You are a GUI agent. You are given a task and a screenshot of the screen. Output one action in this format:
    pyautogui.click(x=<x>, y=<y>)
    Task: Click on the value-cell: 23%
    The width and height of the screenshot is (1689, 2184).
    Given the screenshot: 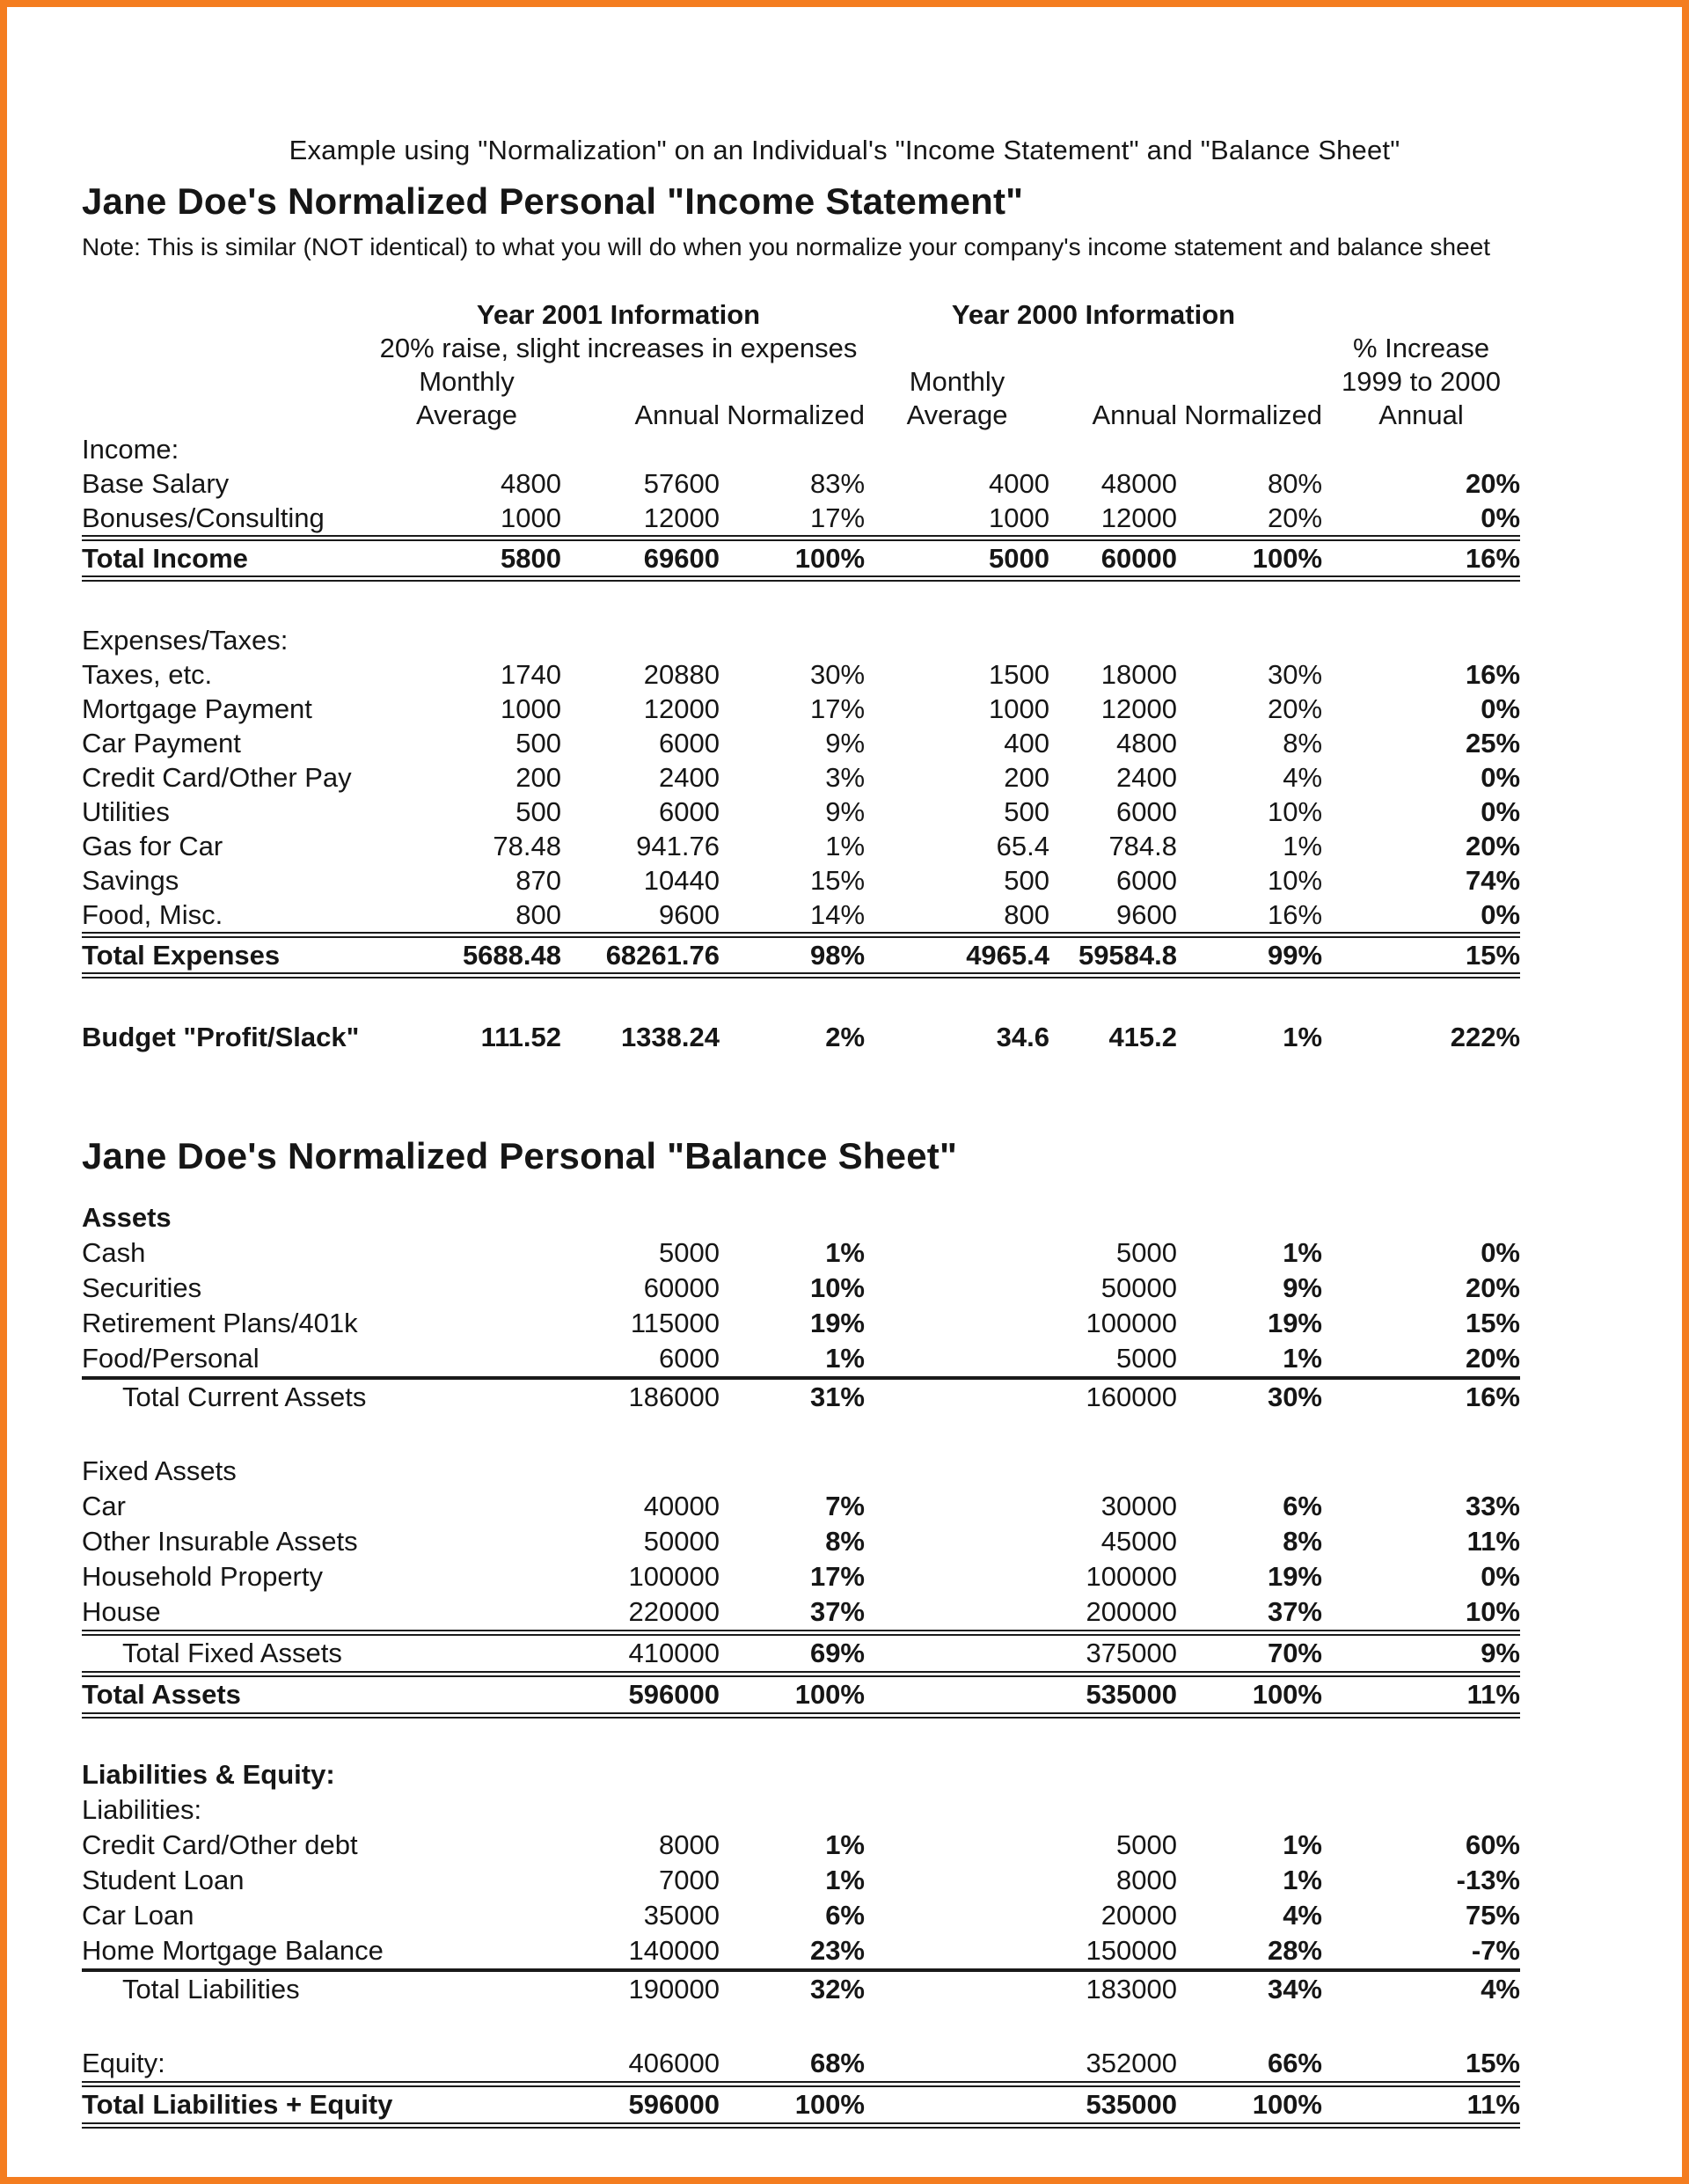 What is the action you would take?
    pyautogui.click(x=837, y=1950)
    